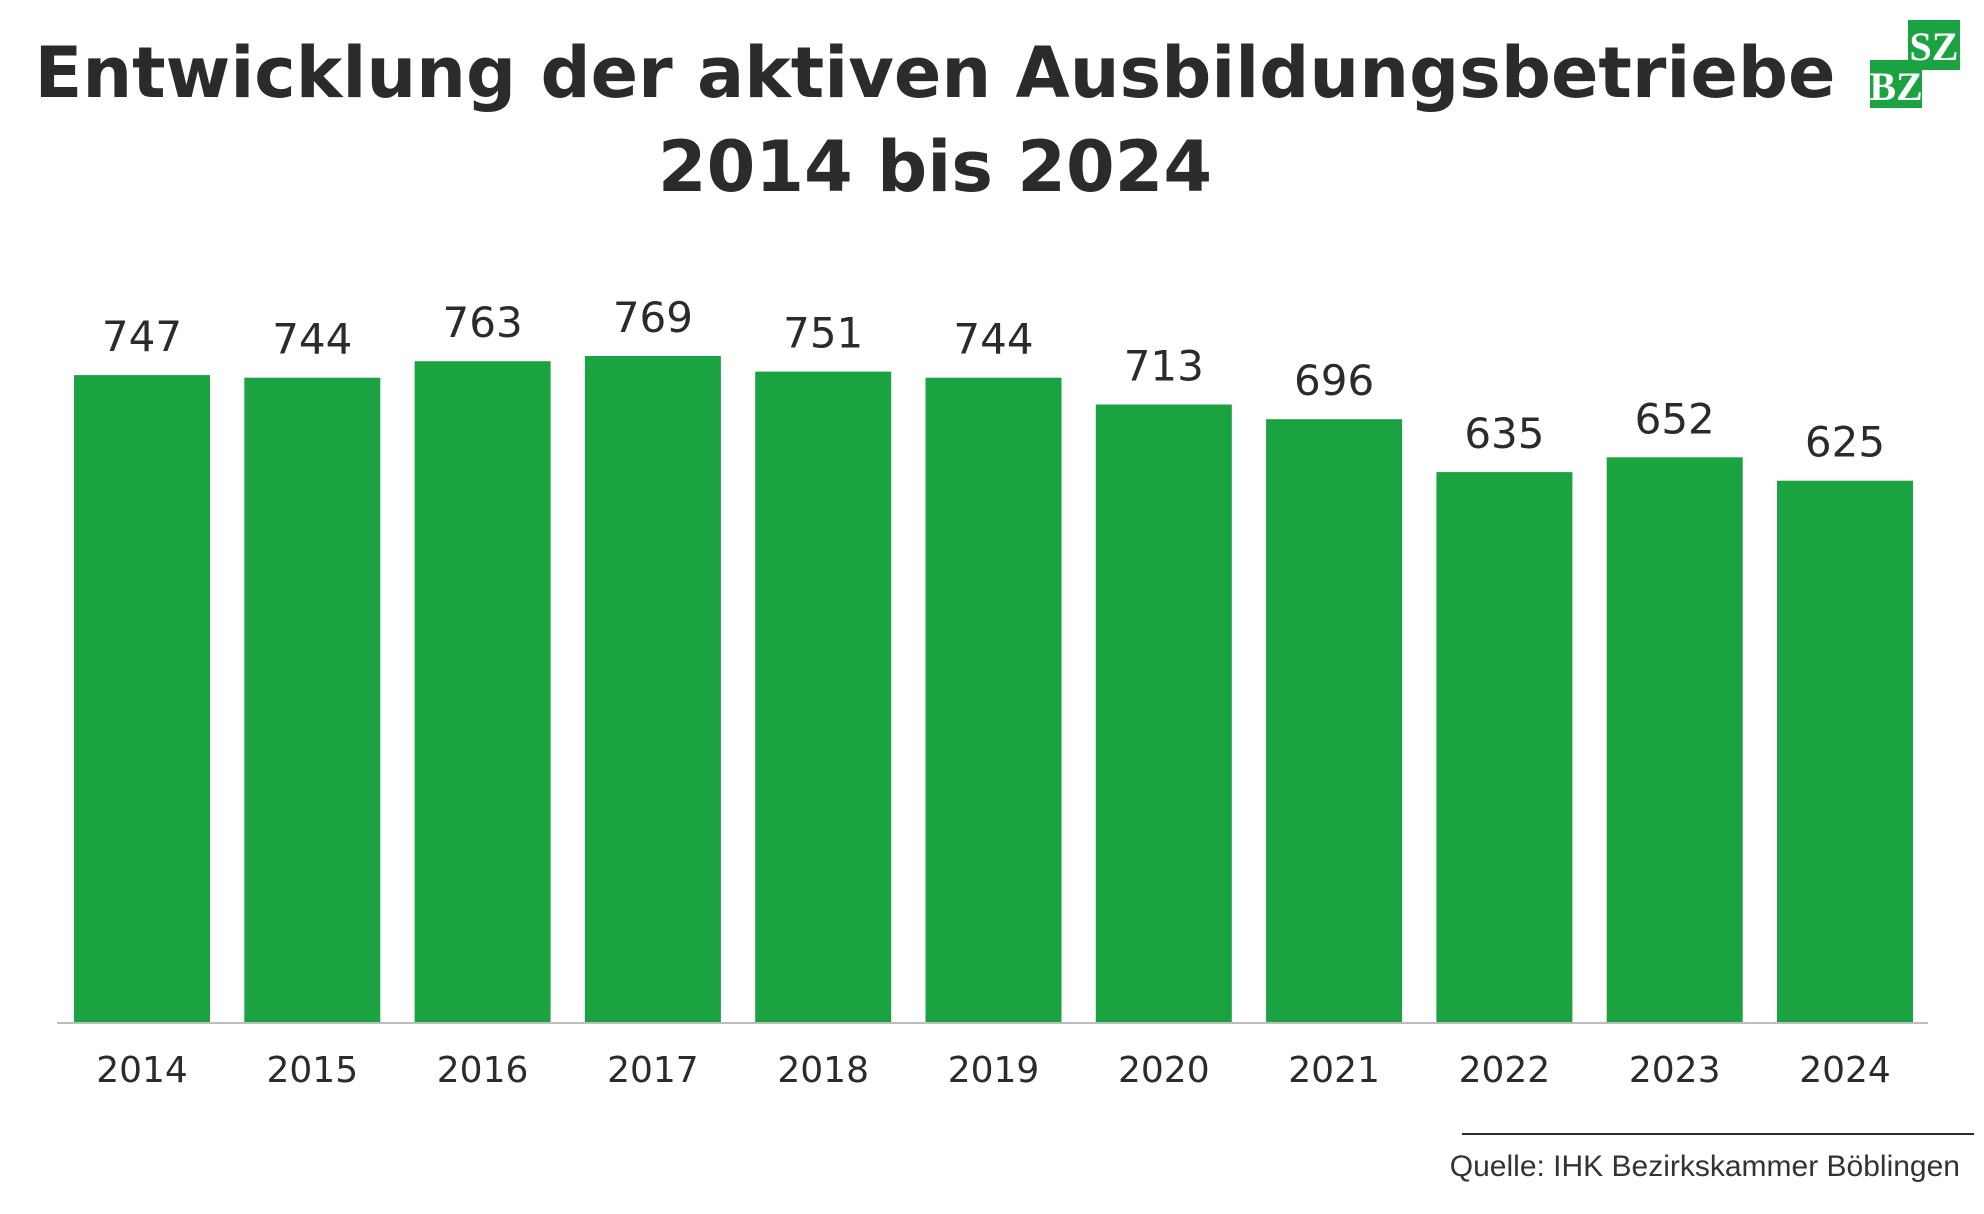 The height and width of the screenshot is (1214, 1984). I want to click on bar-2016, so click(482, 691).